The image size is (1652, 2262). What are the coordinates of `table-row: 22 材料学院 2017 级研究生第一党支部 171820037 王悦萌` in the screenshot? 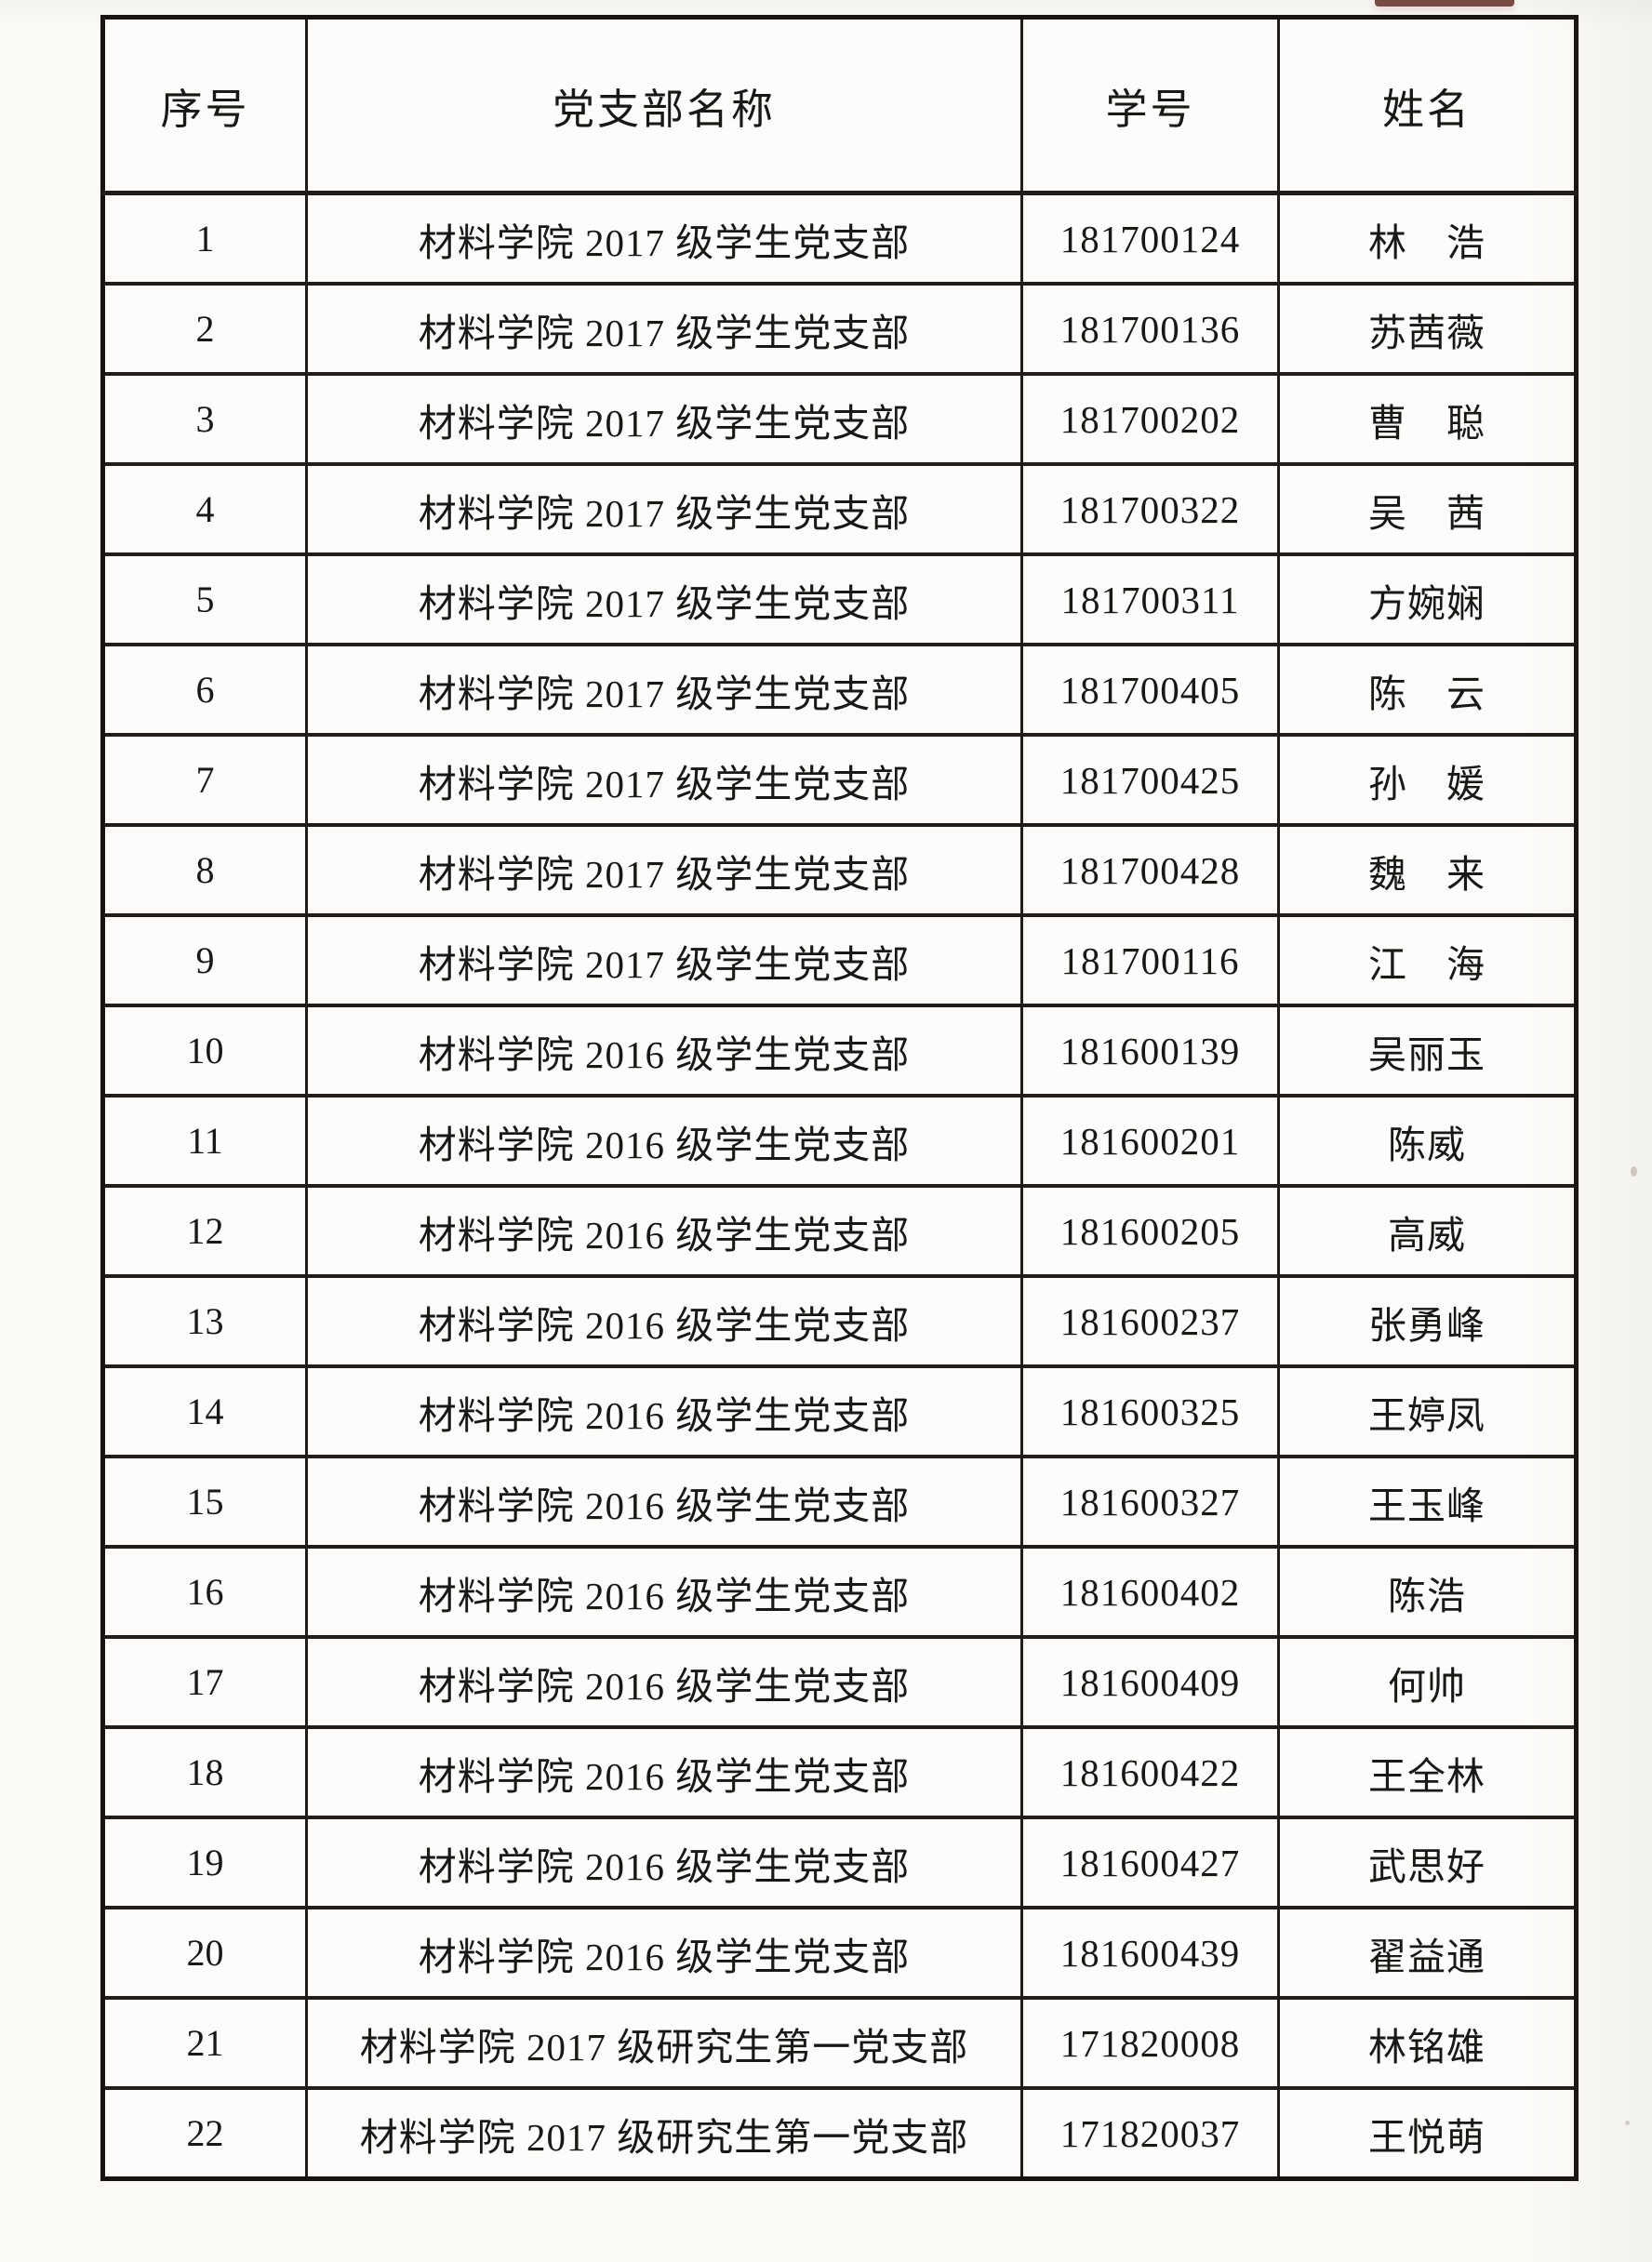 It's located at (839, 2133).